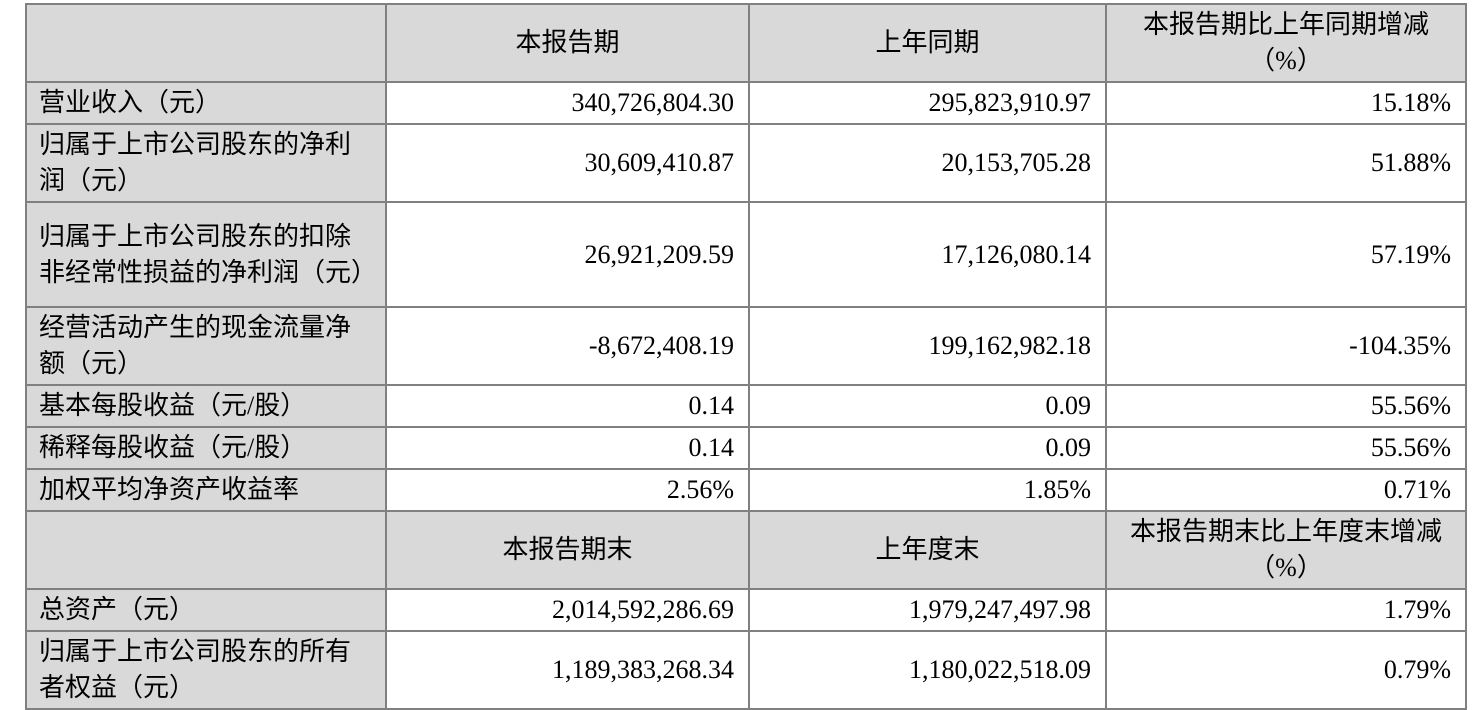 The height and width of the screenshot is (710, 1480). I want to click on period-header-change-label: 本报告期比上年同期增减, so click(1285, 24).